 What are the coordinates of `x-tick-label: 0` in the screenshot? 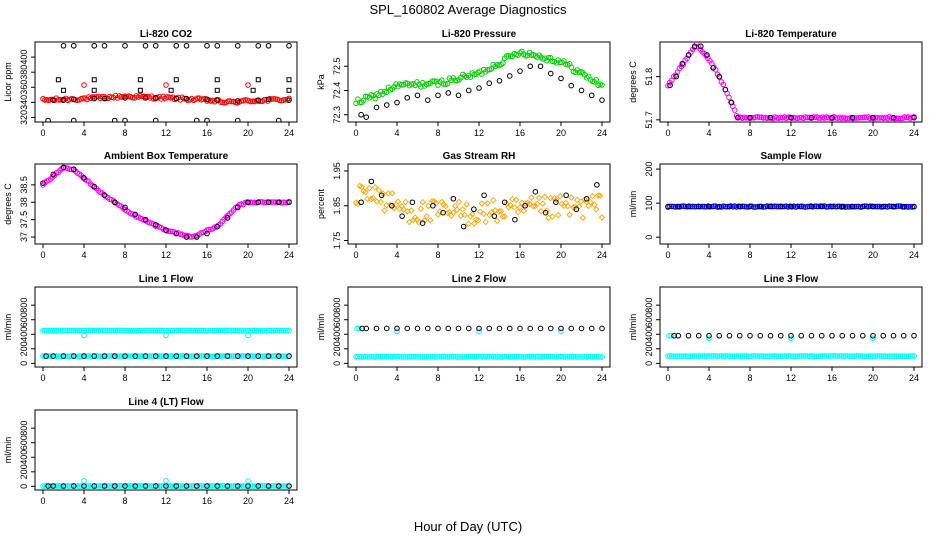 It's located at (42, 255).